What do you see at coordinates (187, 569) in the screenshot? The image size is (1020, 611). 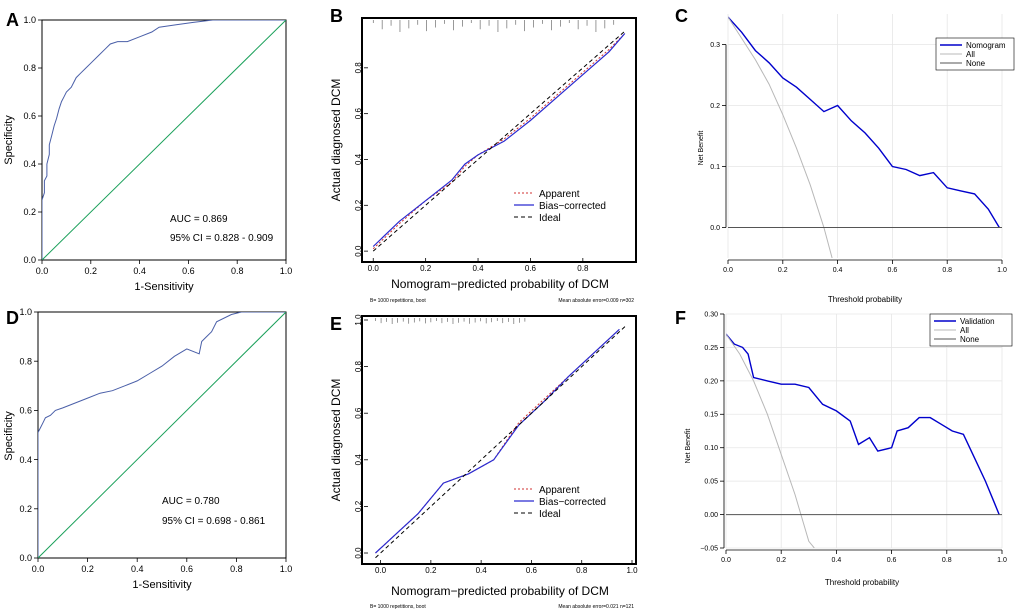 I see `panel-d-xtick-label-3: 0.6` at bounding box center [187, 569].